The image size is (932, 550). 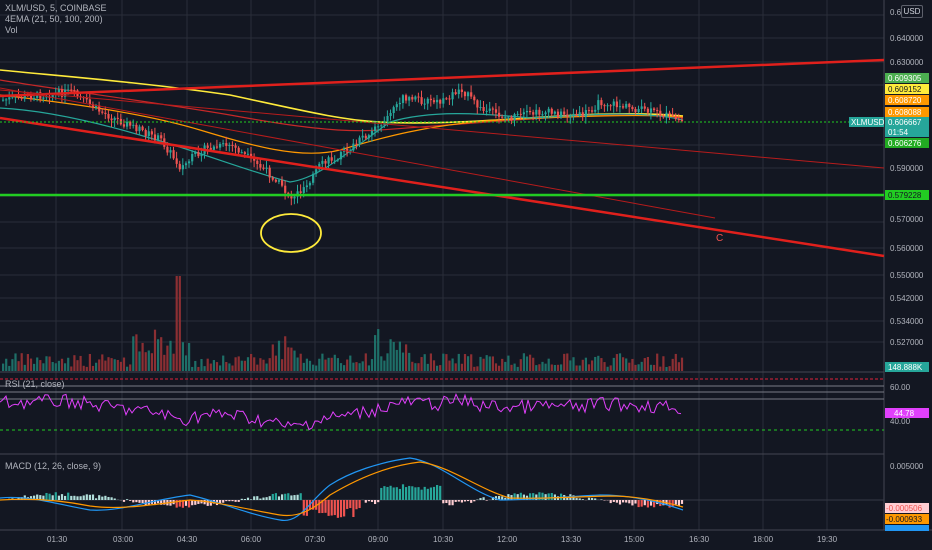 I want to click on annotation-letter: C, so click(x=719, y=238).